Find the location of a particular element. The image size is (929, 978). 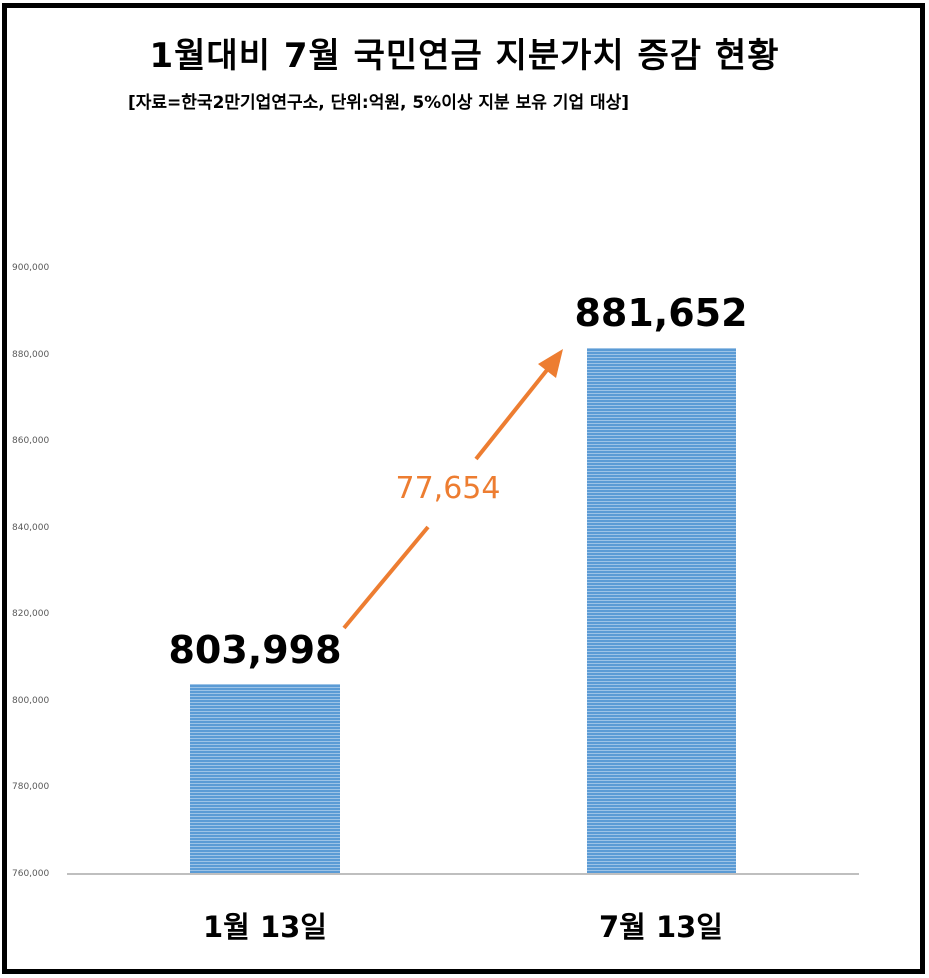

x-category-label-jul: 7월 13일 is located at coordinates (661, 927).